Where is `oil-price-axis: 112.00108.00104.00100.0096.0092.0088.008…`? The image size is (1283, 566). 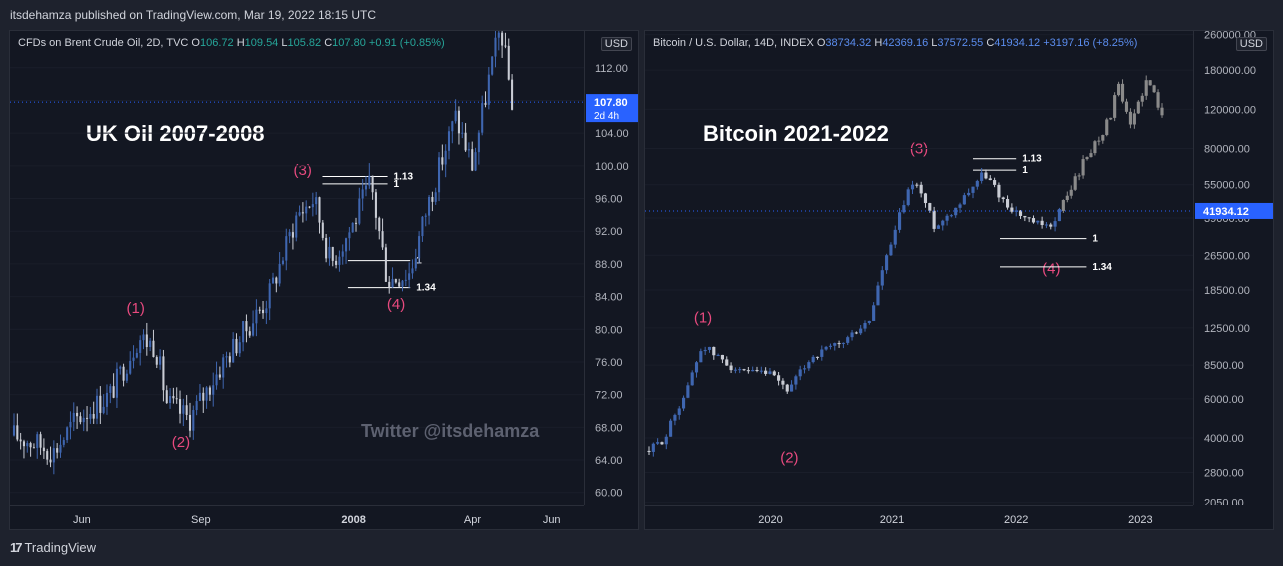 oil-price-axis: 112.00108.00104.00100.0096.0092.0088.008… is located at coordinates (611, 268).